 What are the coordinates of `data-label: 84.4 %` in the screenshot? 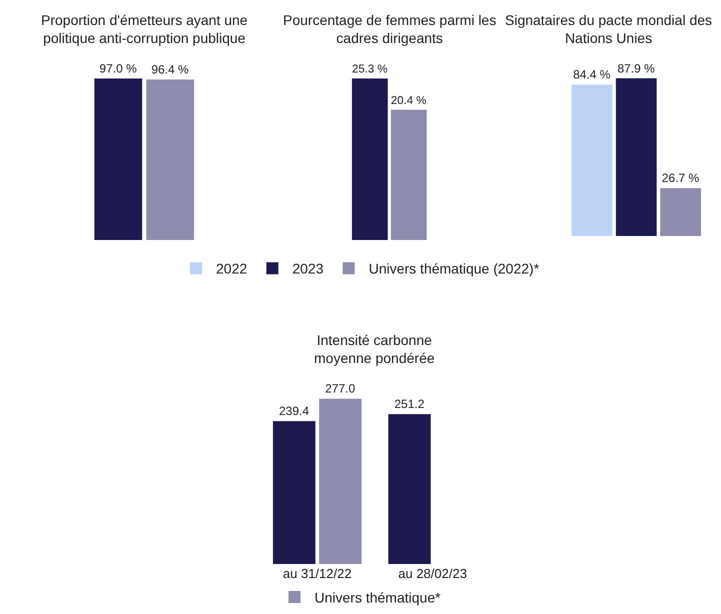 It's located at (592, 75).